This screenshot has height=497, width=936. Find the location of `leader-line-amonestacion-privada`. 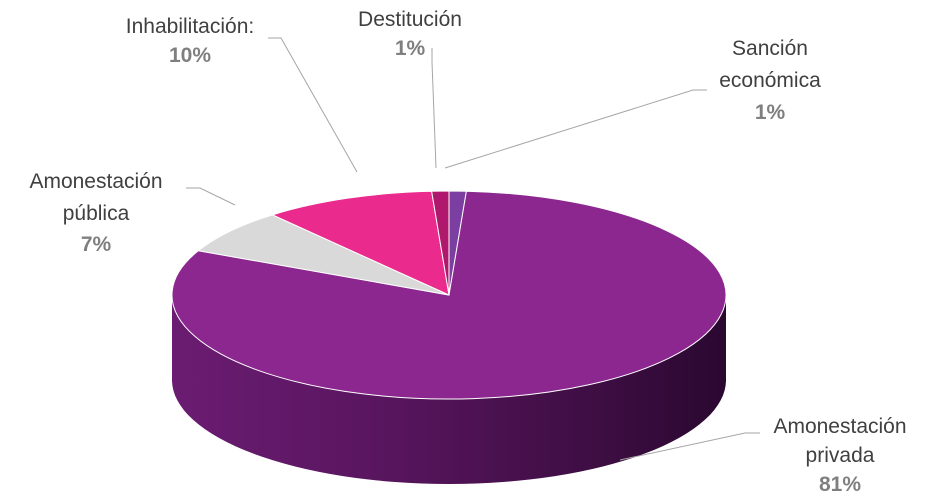

leader-line-amonestacion-privada is located at coordinates (689, 446).